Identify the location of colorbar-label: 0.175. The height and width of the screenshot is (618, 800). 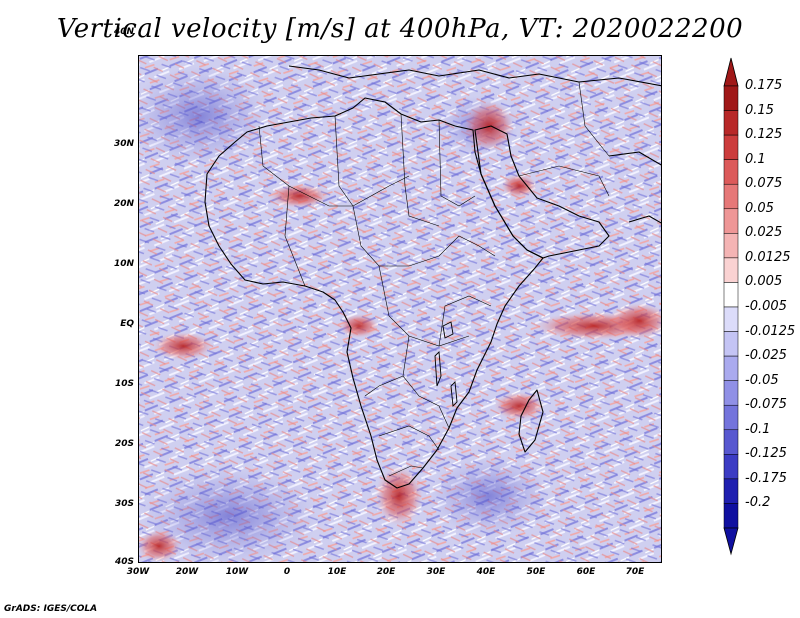
(764, 85).